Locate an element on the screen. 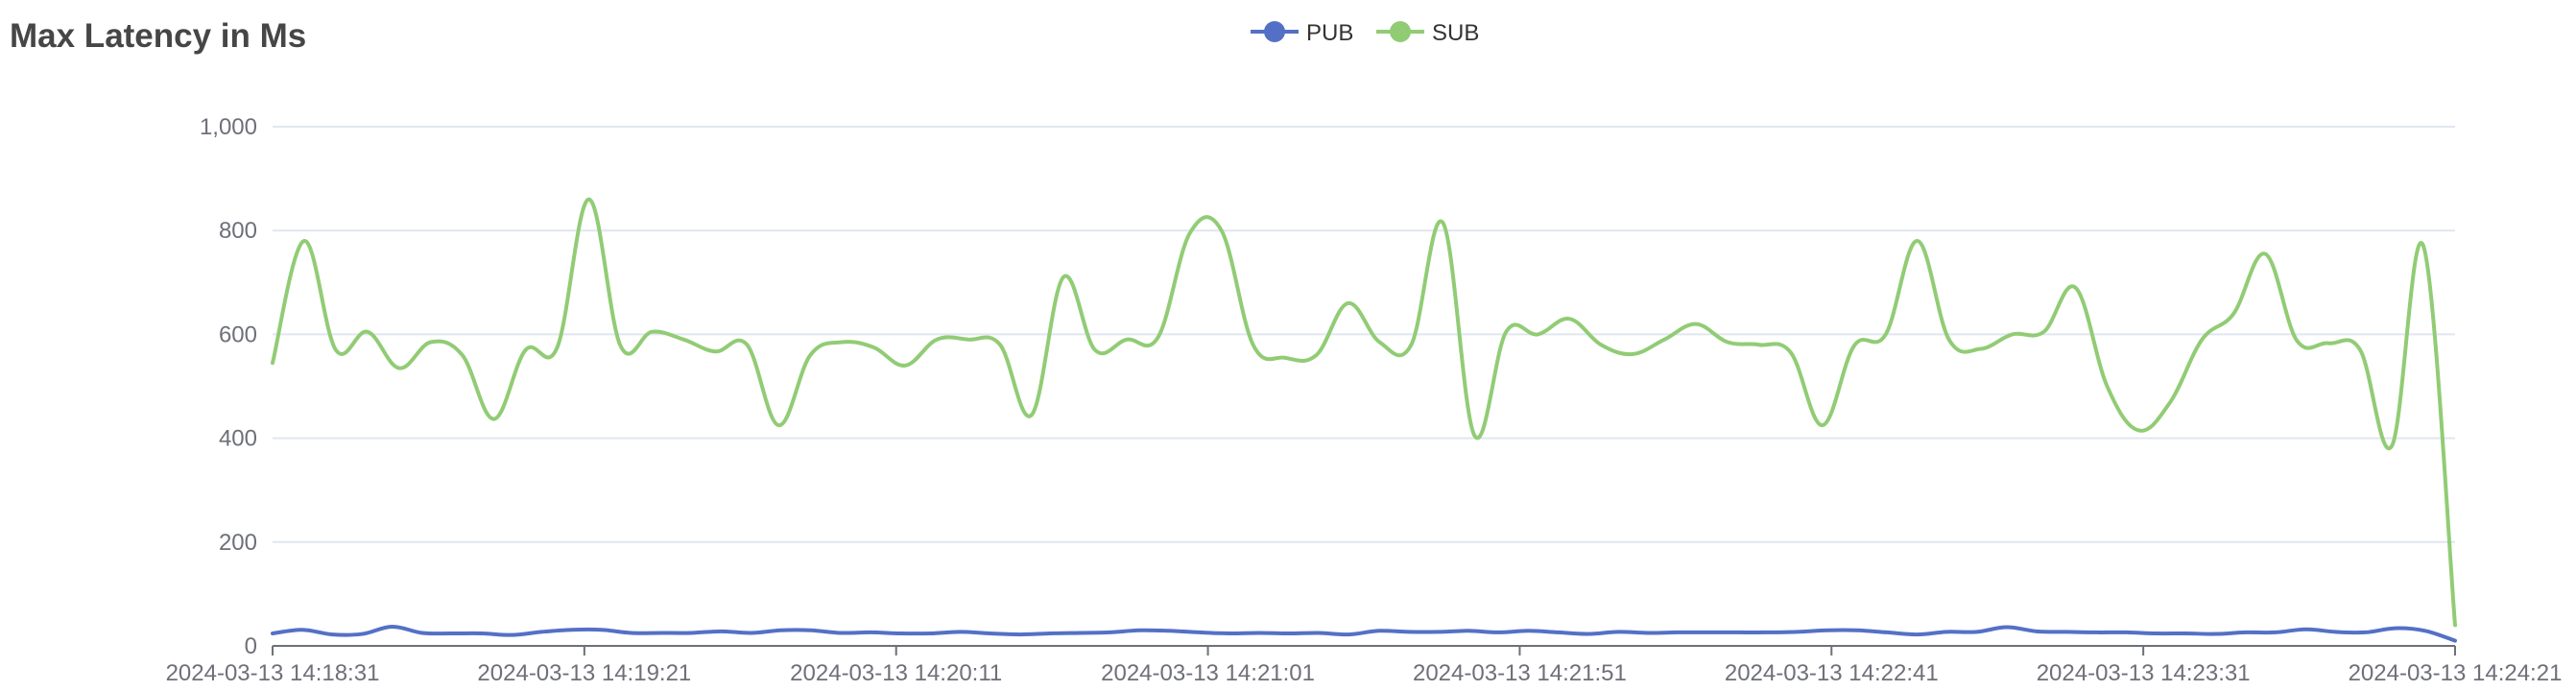  legend-item-sub: SUB is located at coordinates (1427, 33).